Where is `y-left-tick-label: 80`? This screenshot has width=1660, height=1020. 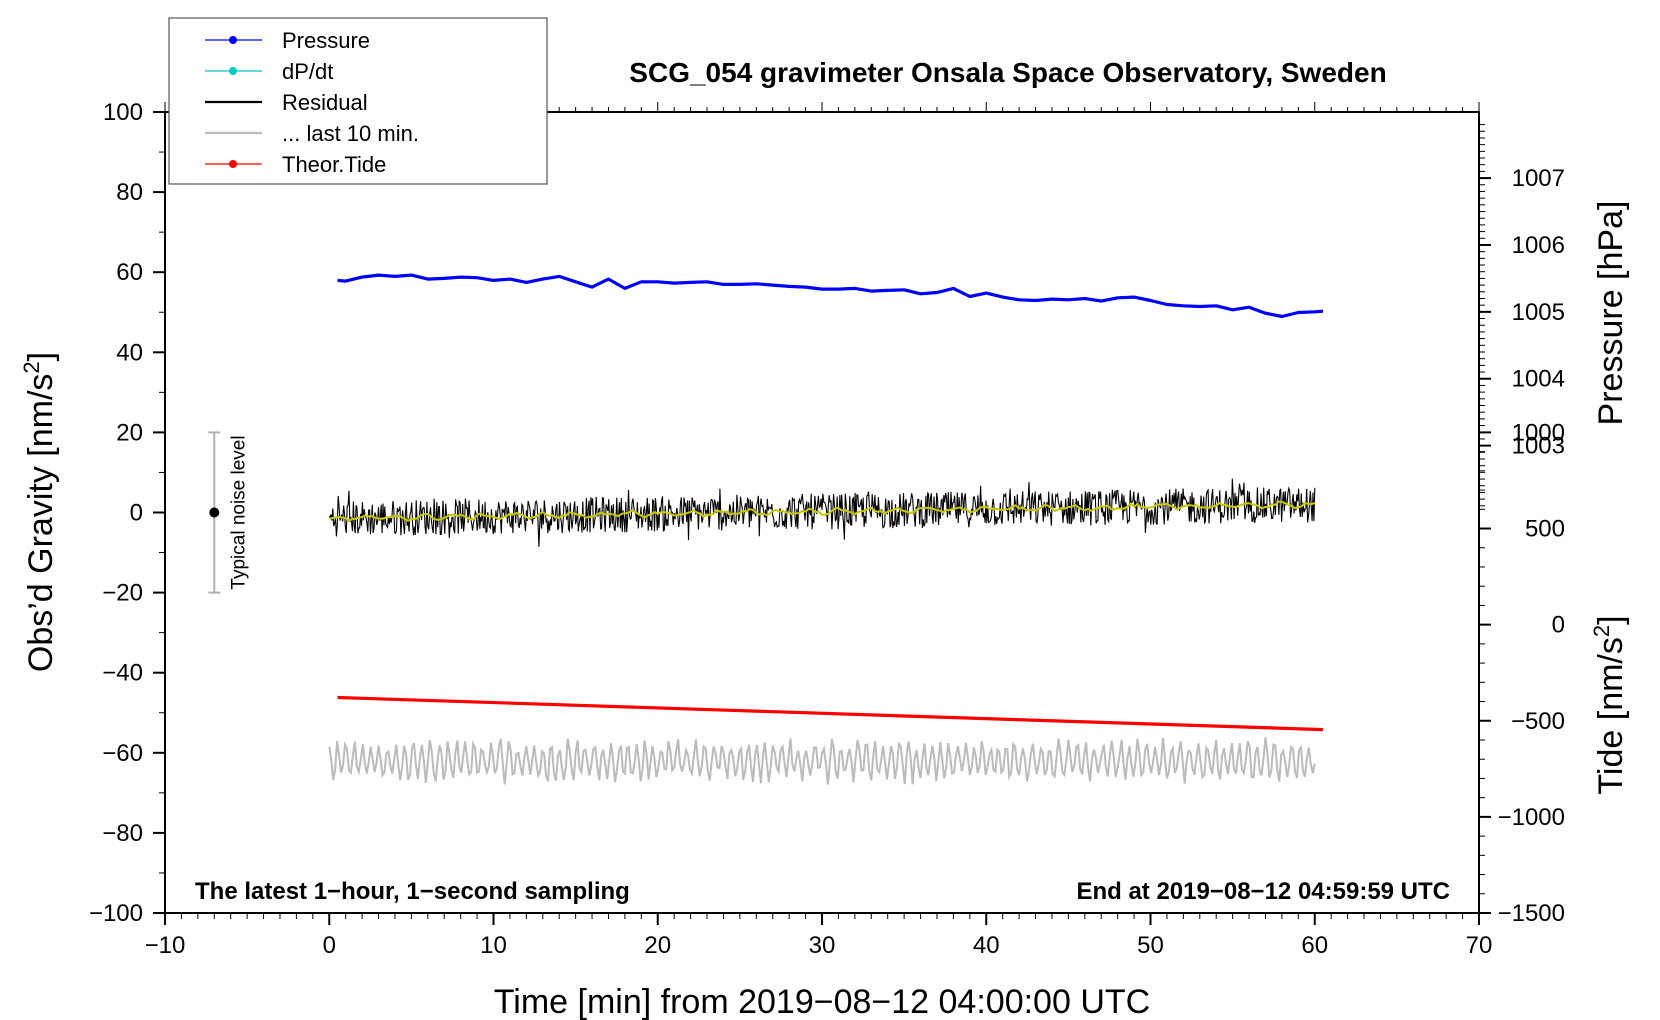 y-left-tick-label: 80 is located at coordinates (129, 192).